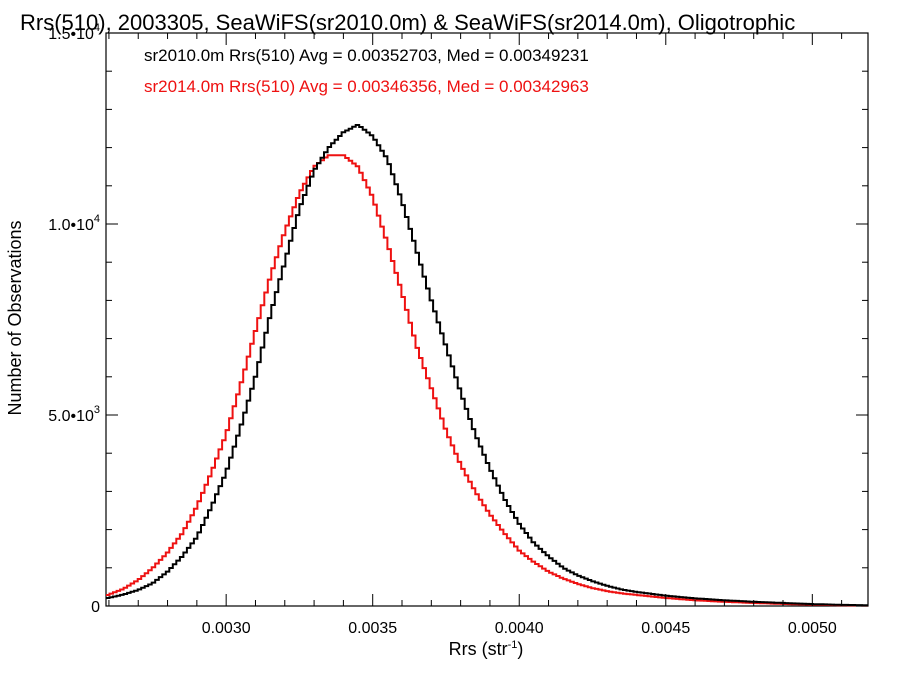  I want to click on y-axis-label: Number of Observations, so click(15, 317).